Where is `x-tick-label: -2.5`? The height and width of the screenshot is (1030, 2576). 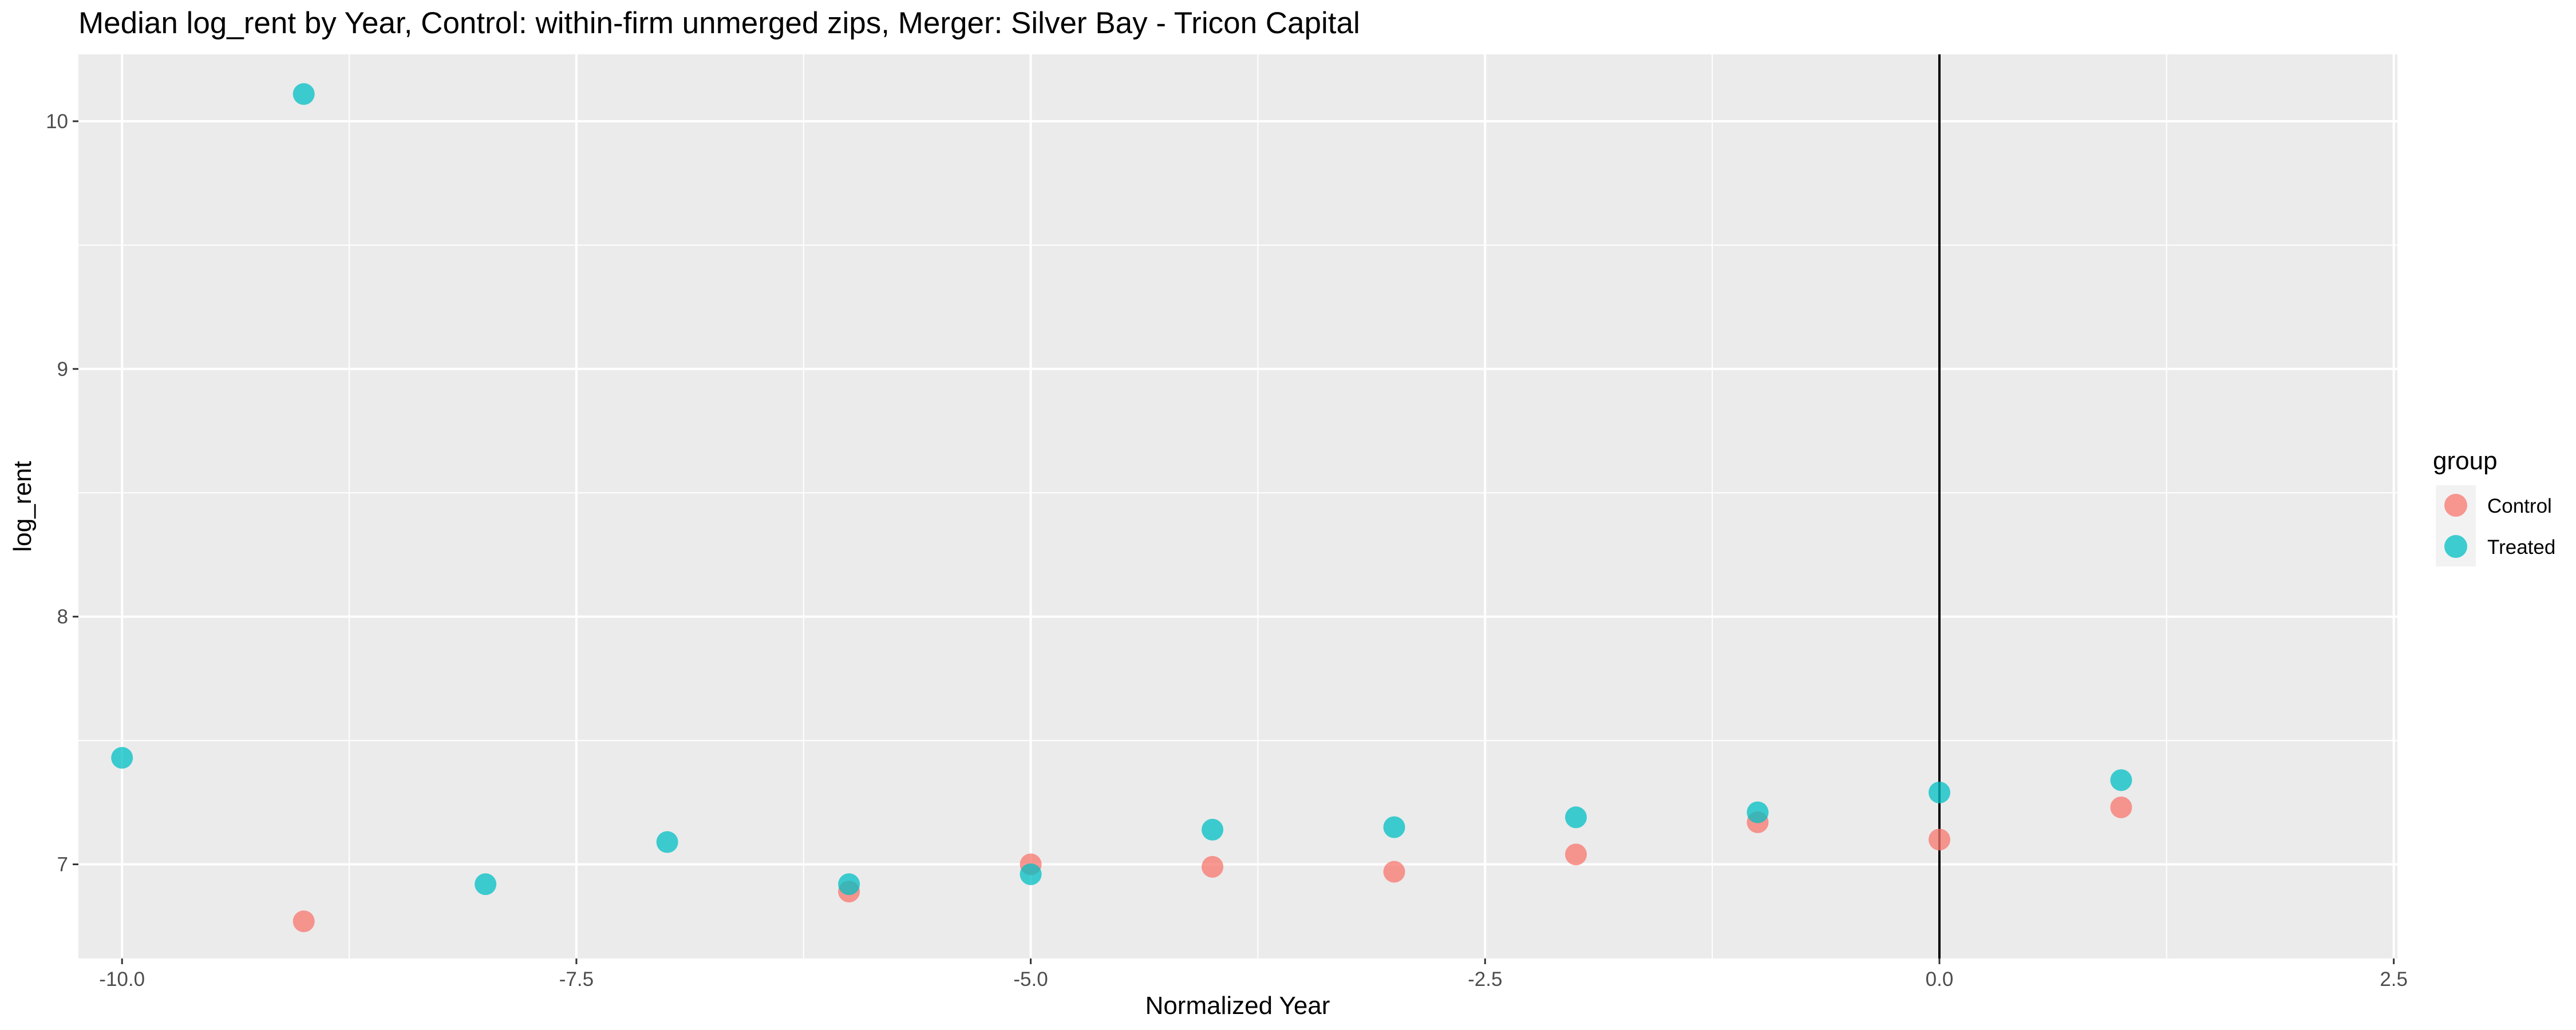
x-tick-label: -2.5 is located at coordinates (1485, 979).